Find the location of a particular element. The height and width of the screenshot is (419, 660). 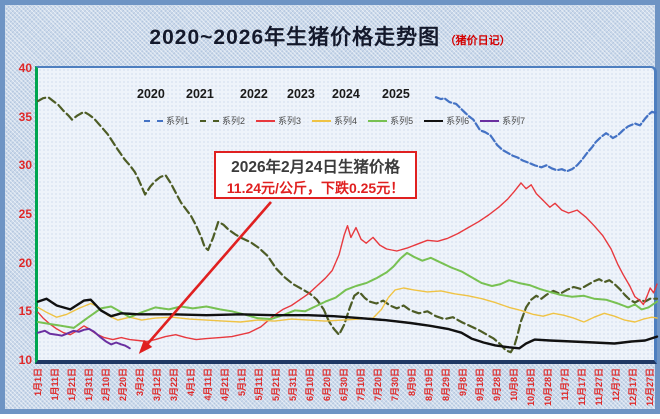

x-tick-label: 8月9日 is located at coordinates (412, 382).